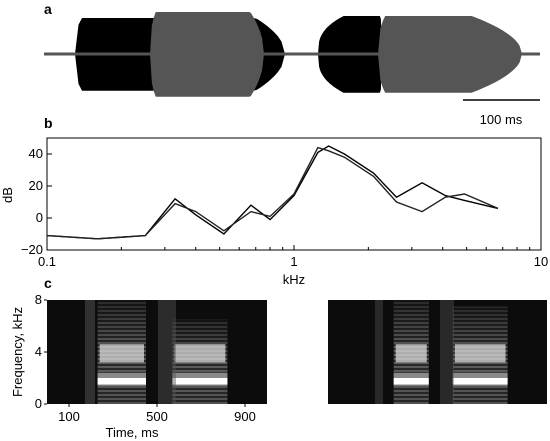  I want to click on time-tick-label: 500, so click(157, 416).